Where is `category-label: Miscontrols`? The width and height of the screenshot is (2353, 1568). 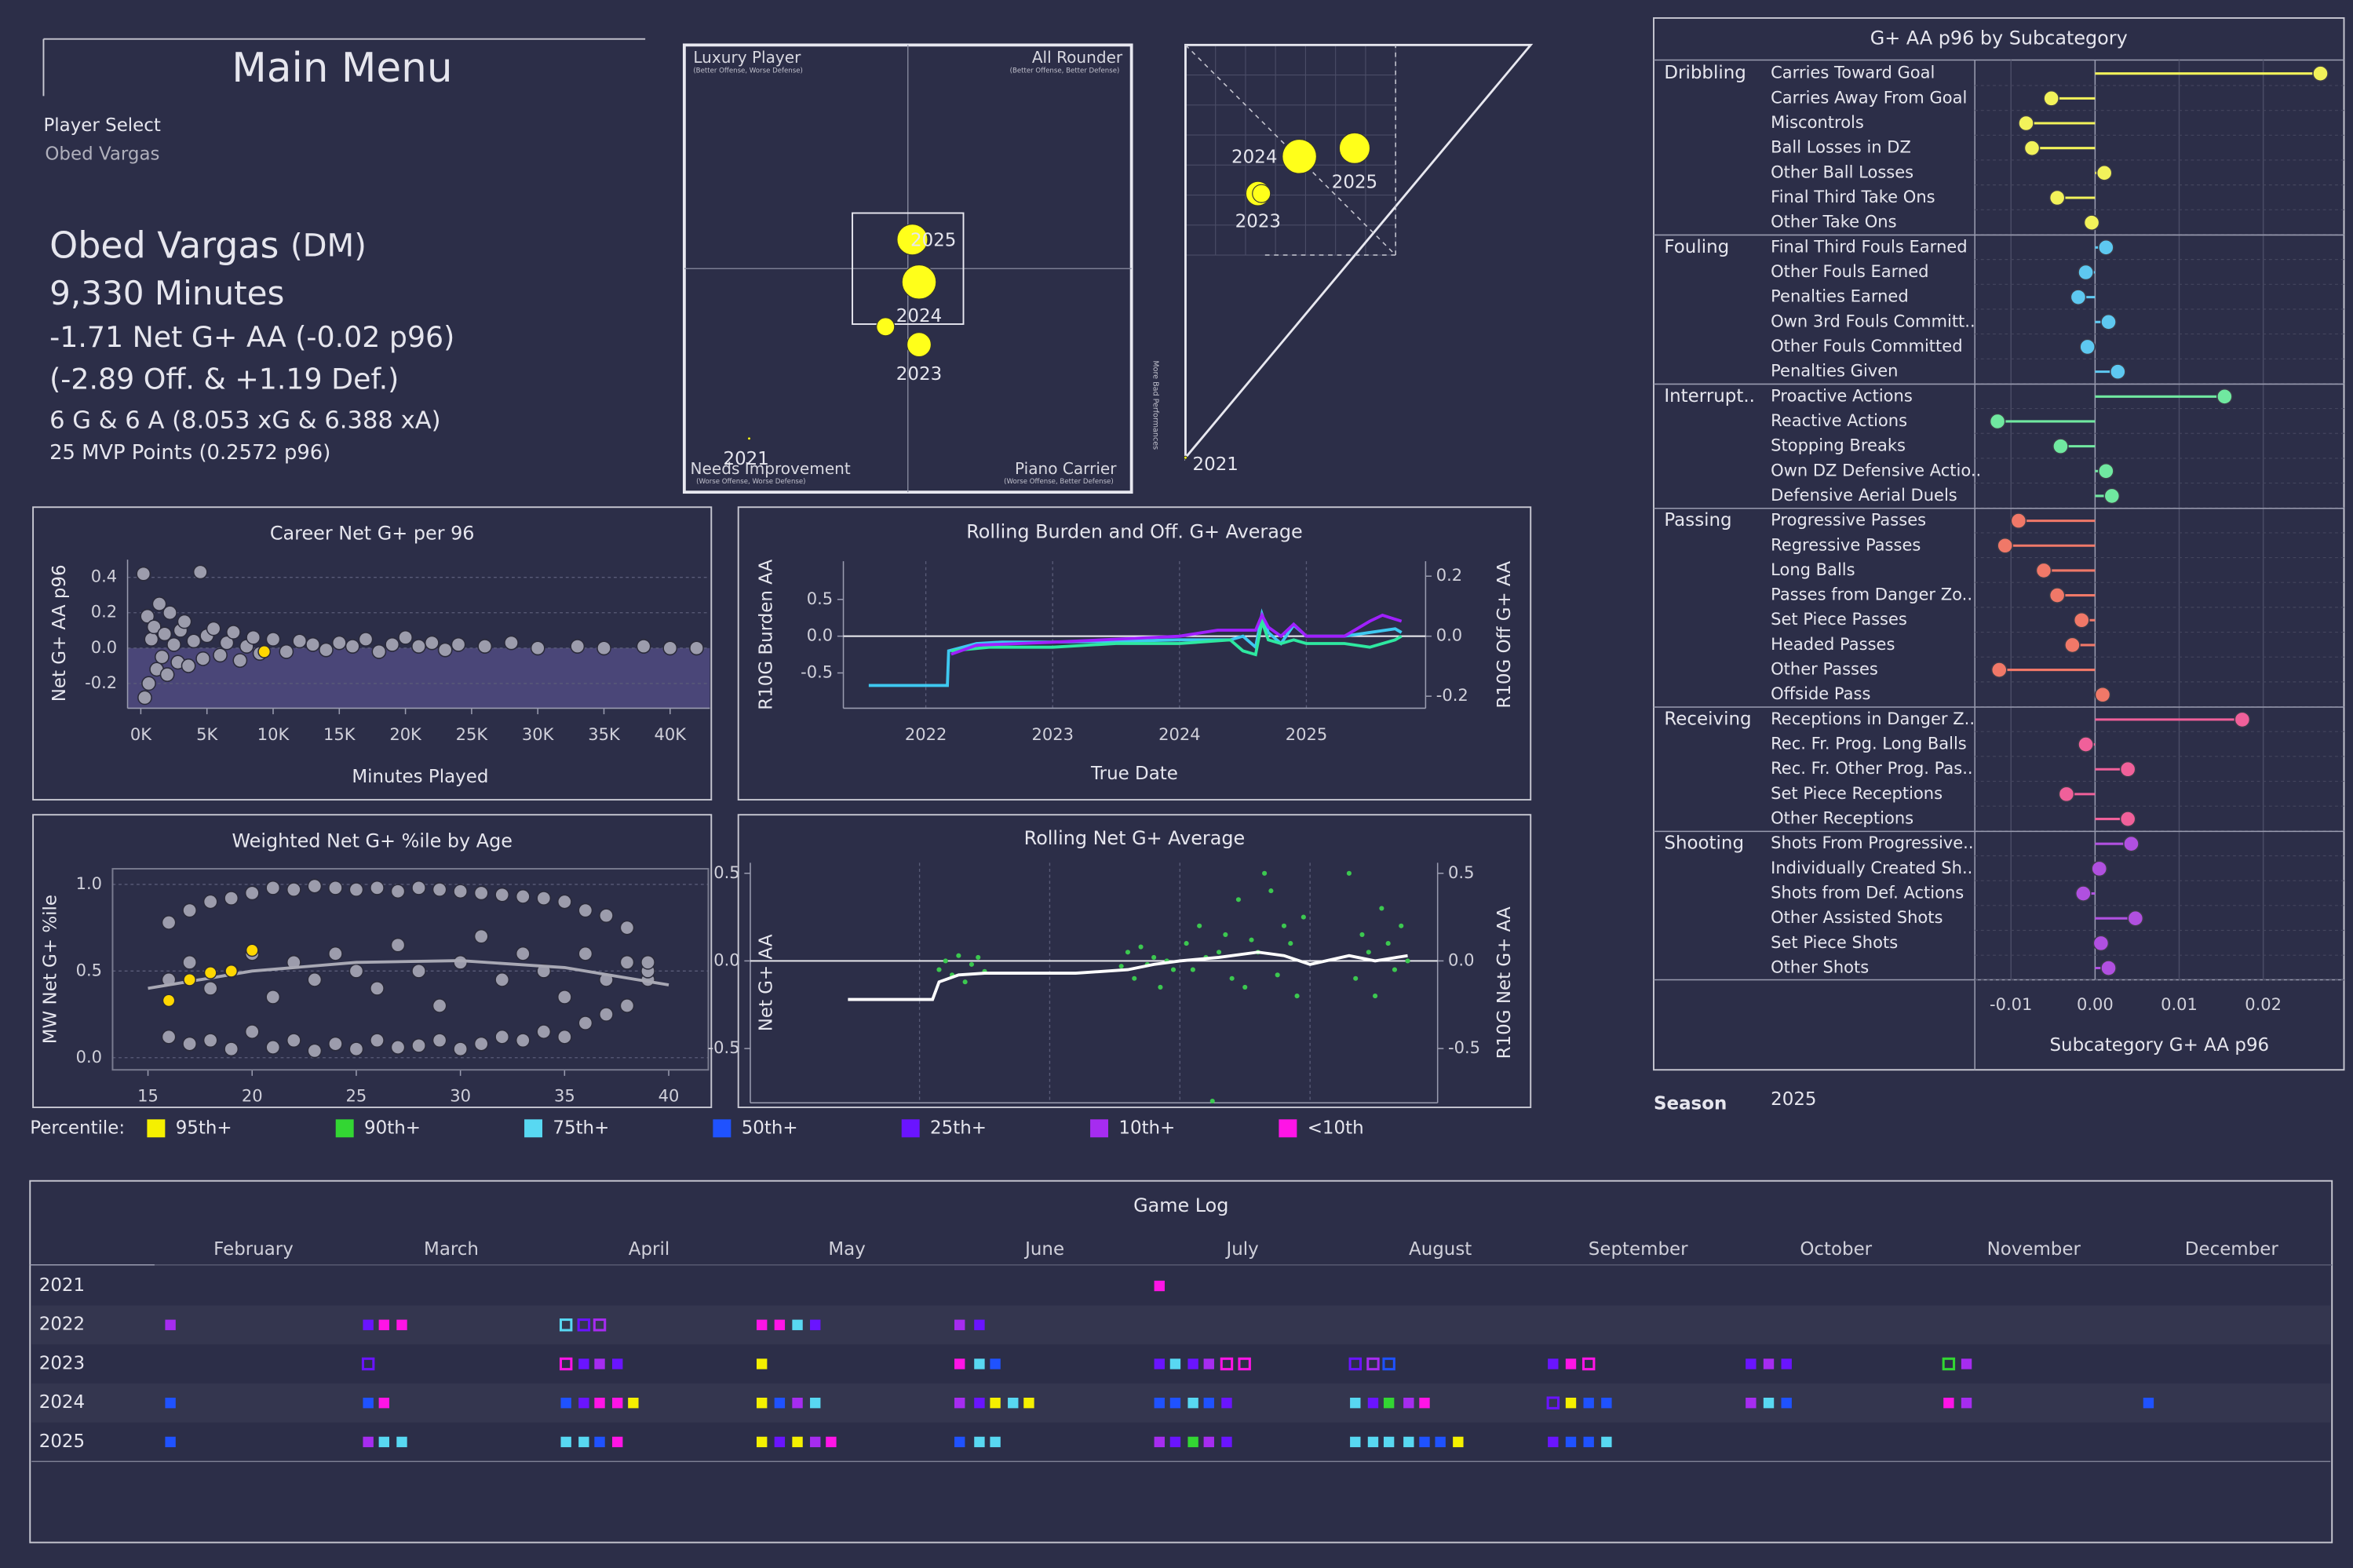 category-label: Miscontrols is located at coordinates (1818, 122).